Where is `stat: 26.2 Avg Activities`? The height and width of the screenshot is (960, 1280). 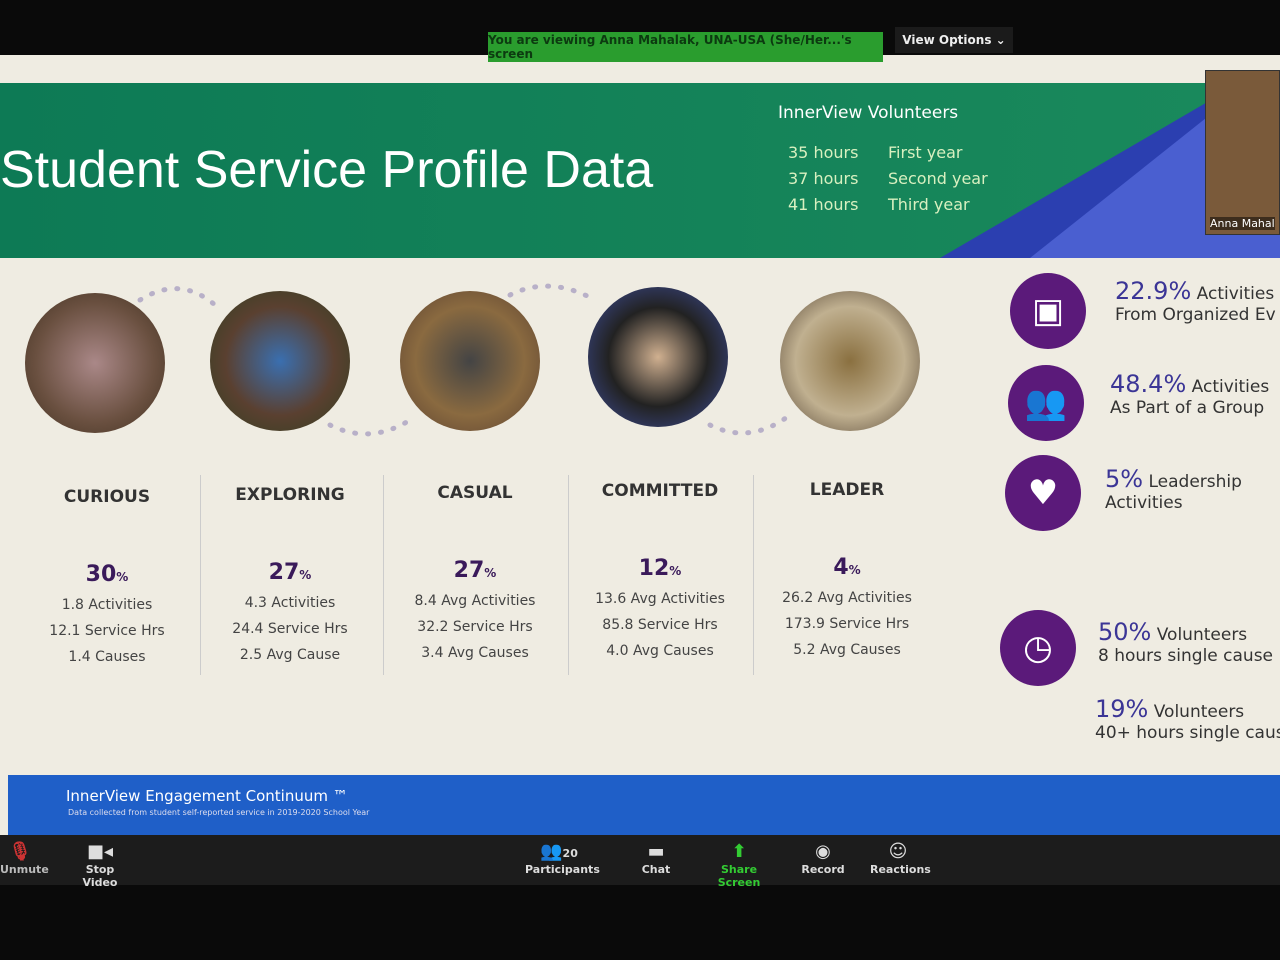 stat: 26.2 Avg Activities is located at coordinates (847, 598).